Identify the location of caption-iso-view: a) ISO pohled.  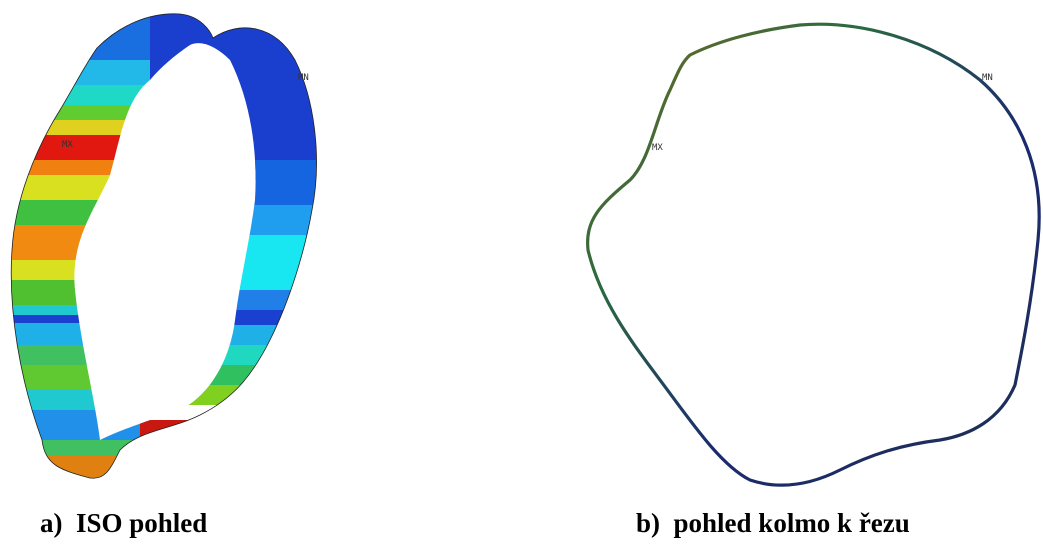
(123, 523).